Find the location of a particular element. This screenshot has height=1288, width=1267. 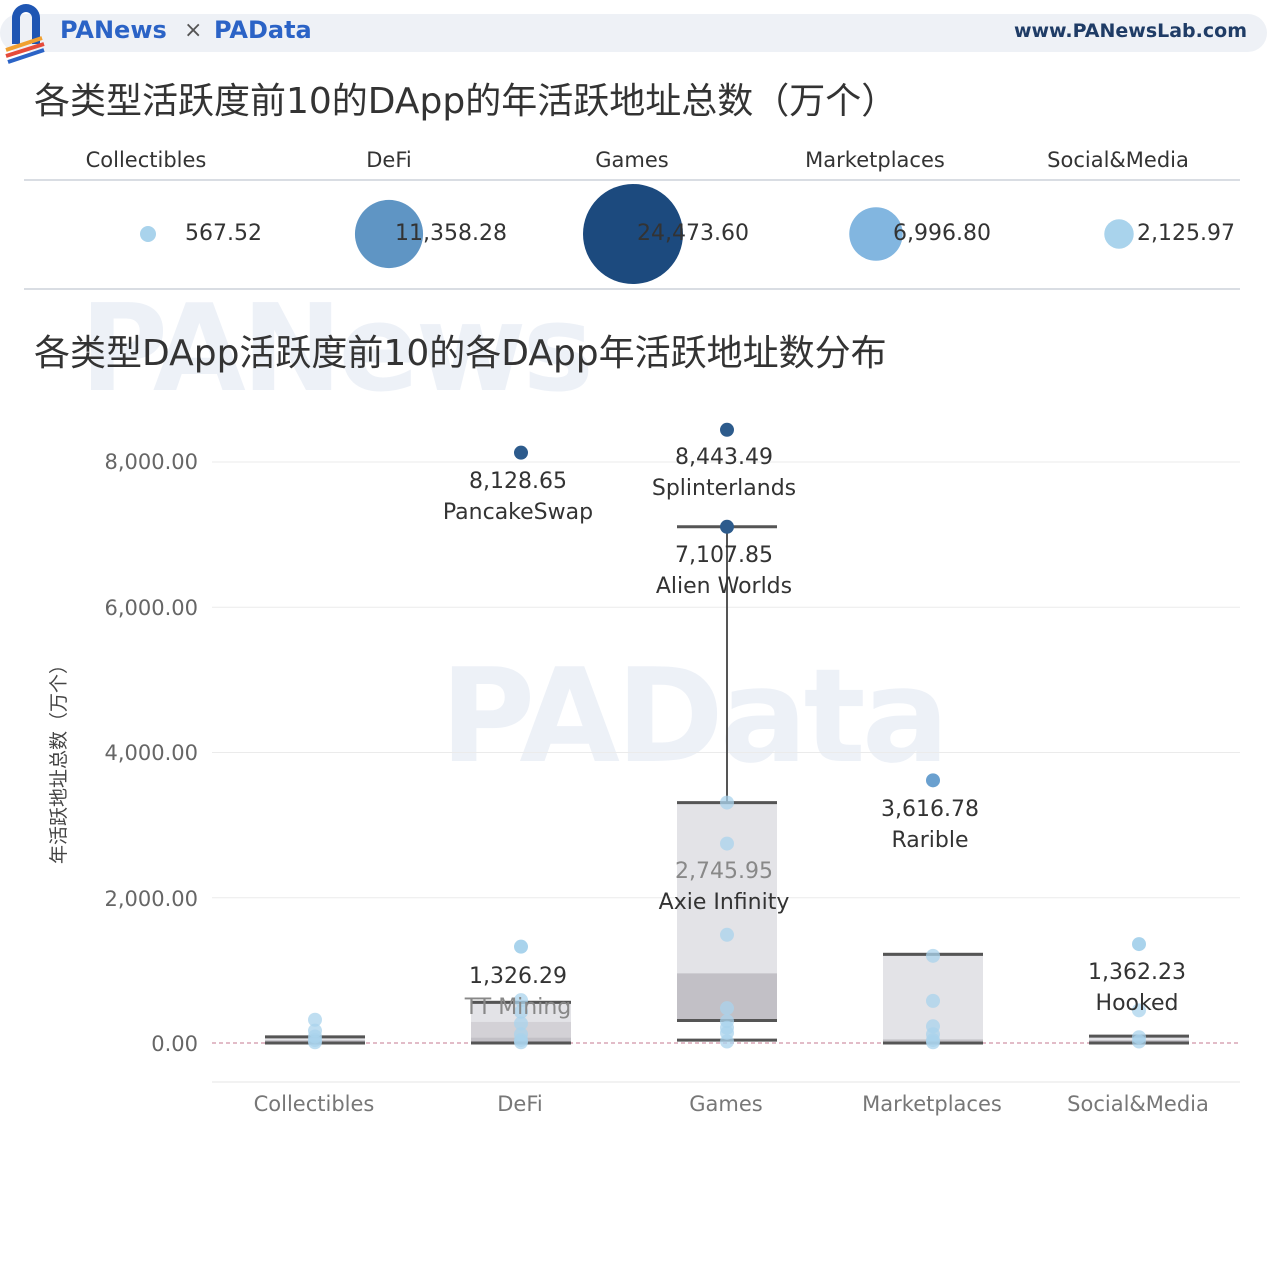

annotation-rarible-value: 3,616.78 is located at coordinates (930, 809).